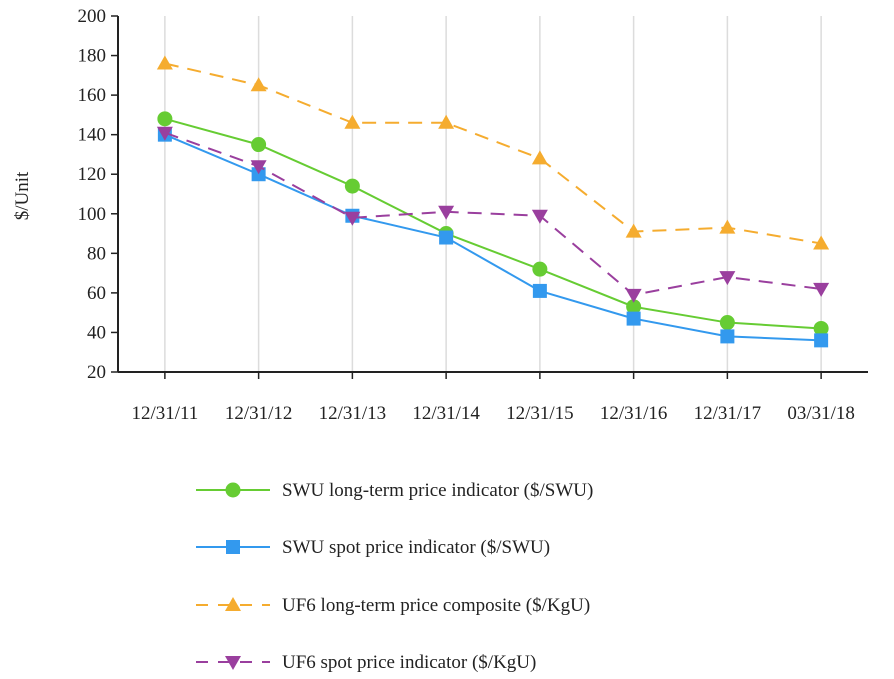 The height and width of the screenshot is (679, 894). I want to click on legend-item-swu-long-term: SWU long-term price indicator ($/SWU), so click(394, 490).